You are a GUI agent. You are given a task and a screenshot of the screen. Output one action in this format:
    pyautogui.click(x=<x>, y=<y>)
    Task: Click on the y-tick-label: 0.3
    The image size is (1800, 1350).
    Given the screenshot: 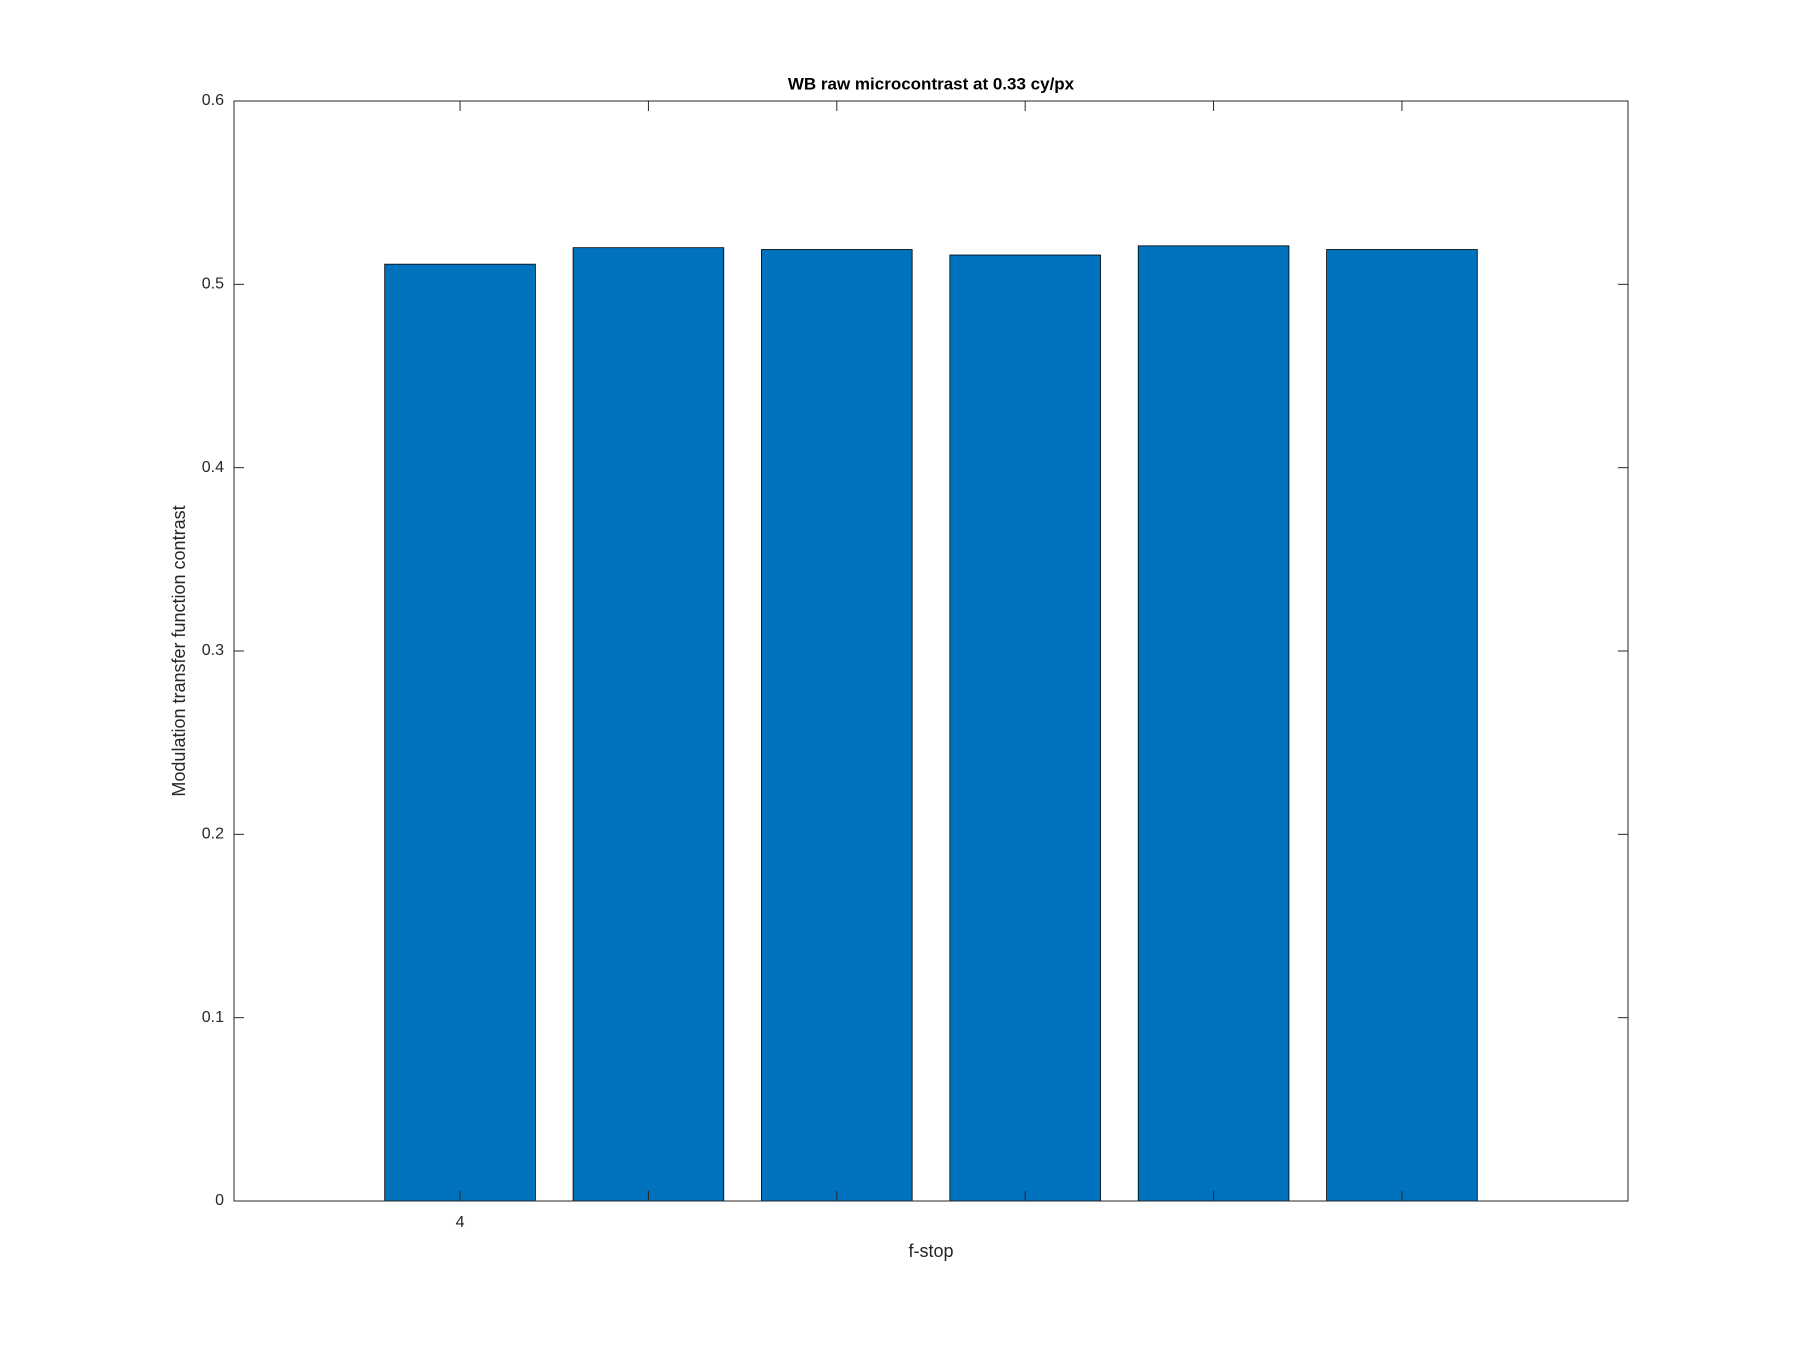 What is the action you would take?
    pyautogui.click(x=213, y=650)
    